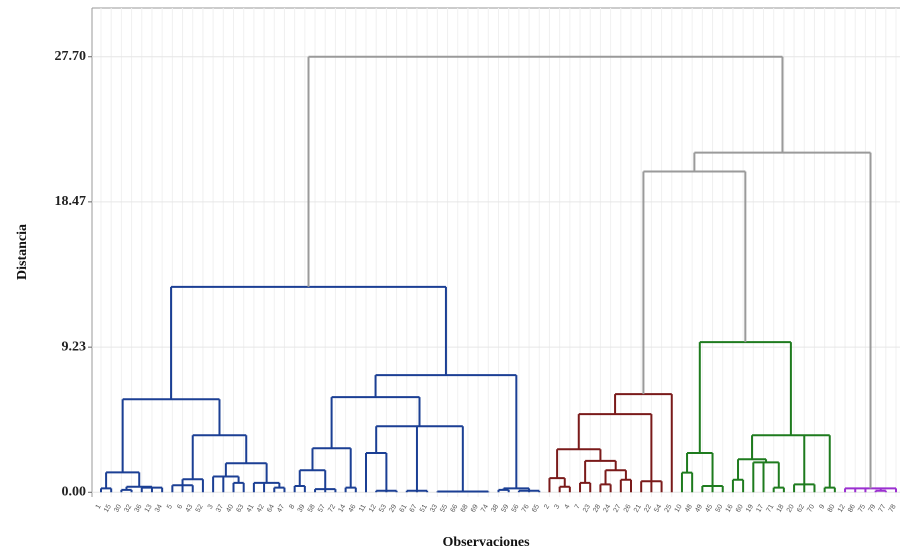 The height and width of the screenshot is (553, 901). What do you see at coordinates (261, 508) in the screenshot?
I see `leaf-label: 42` at bounding box center [261, 508].